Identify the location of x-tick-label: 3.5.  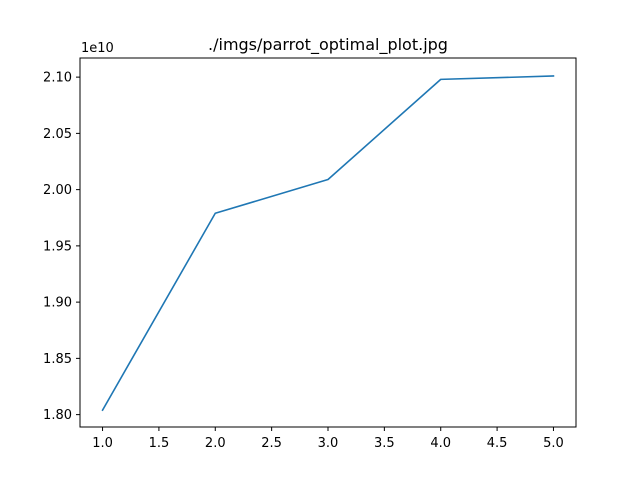
(384, 443).